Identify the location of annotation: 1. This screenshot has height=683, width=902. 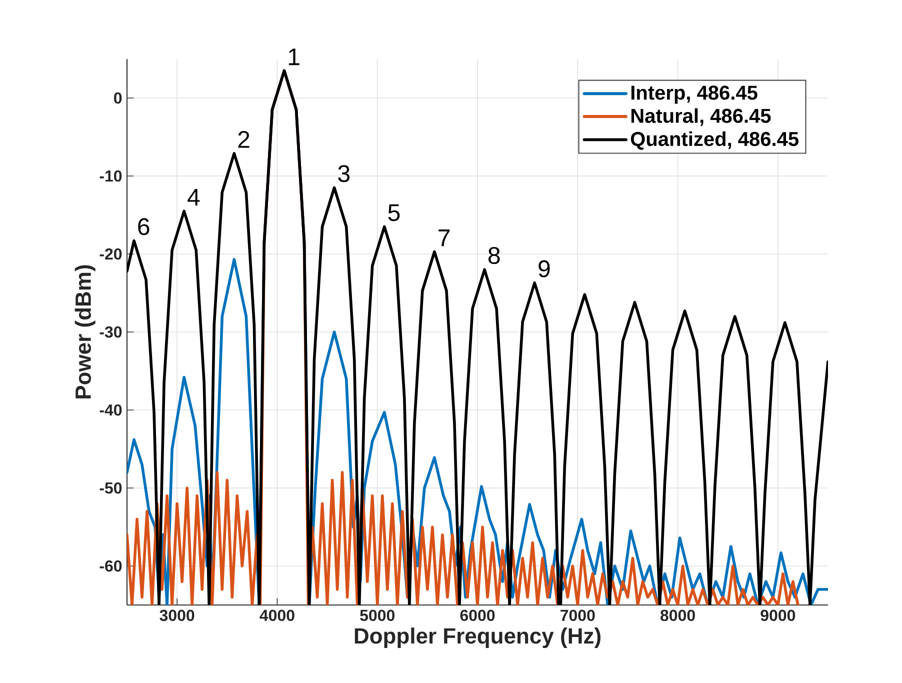
(294, 57).